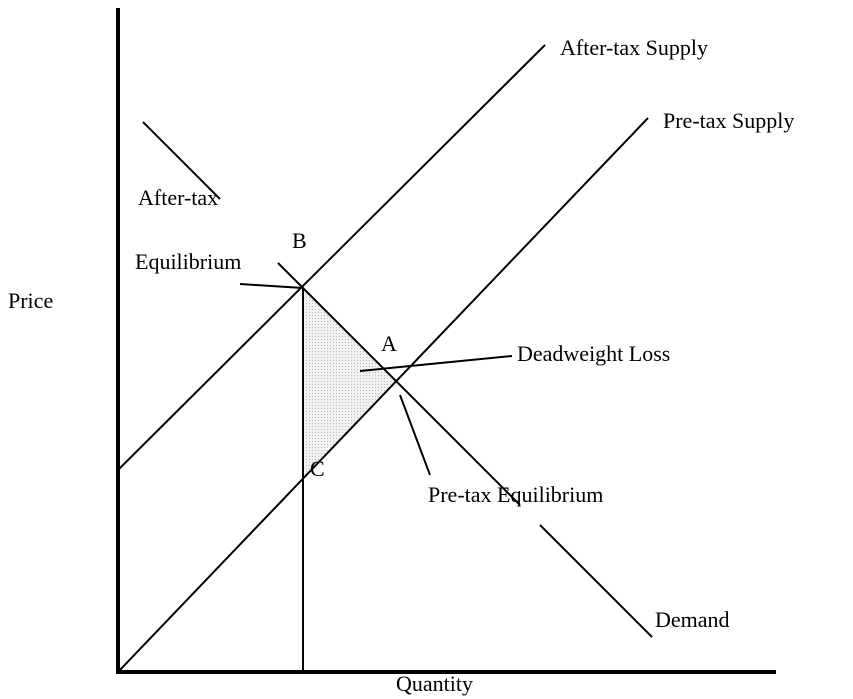 Image resolution: width=853 pixels, height=699 pixels. Describe the element at coordinates (692, 619) in the screenshot. I see `curve-label: Demand` at that location.